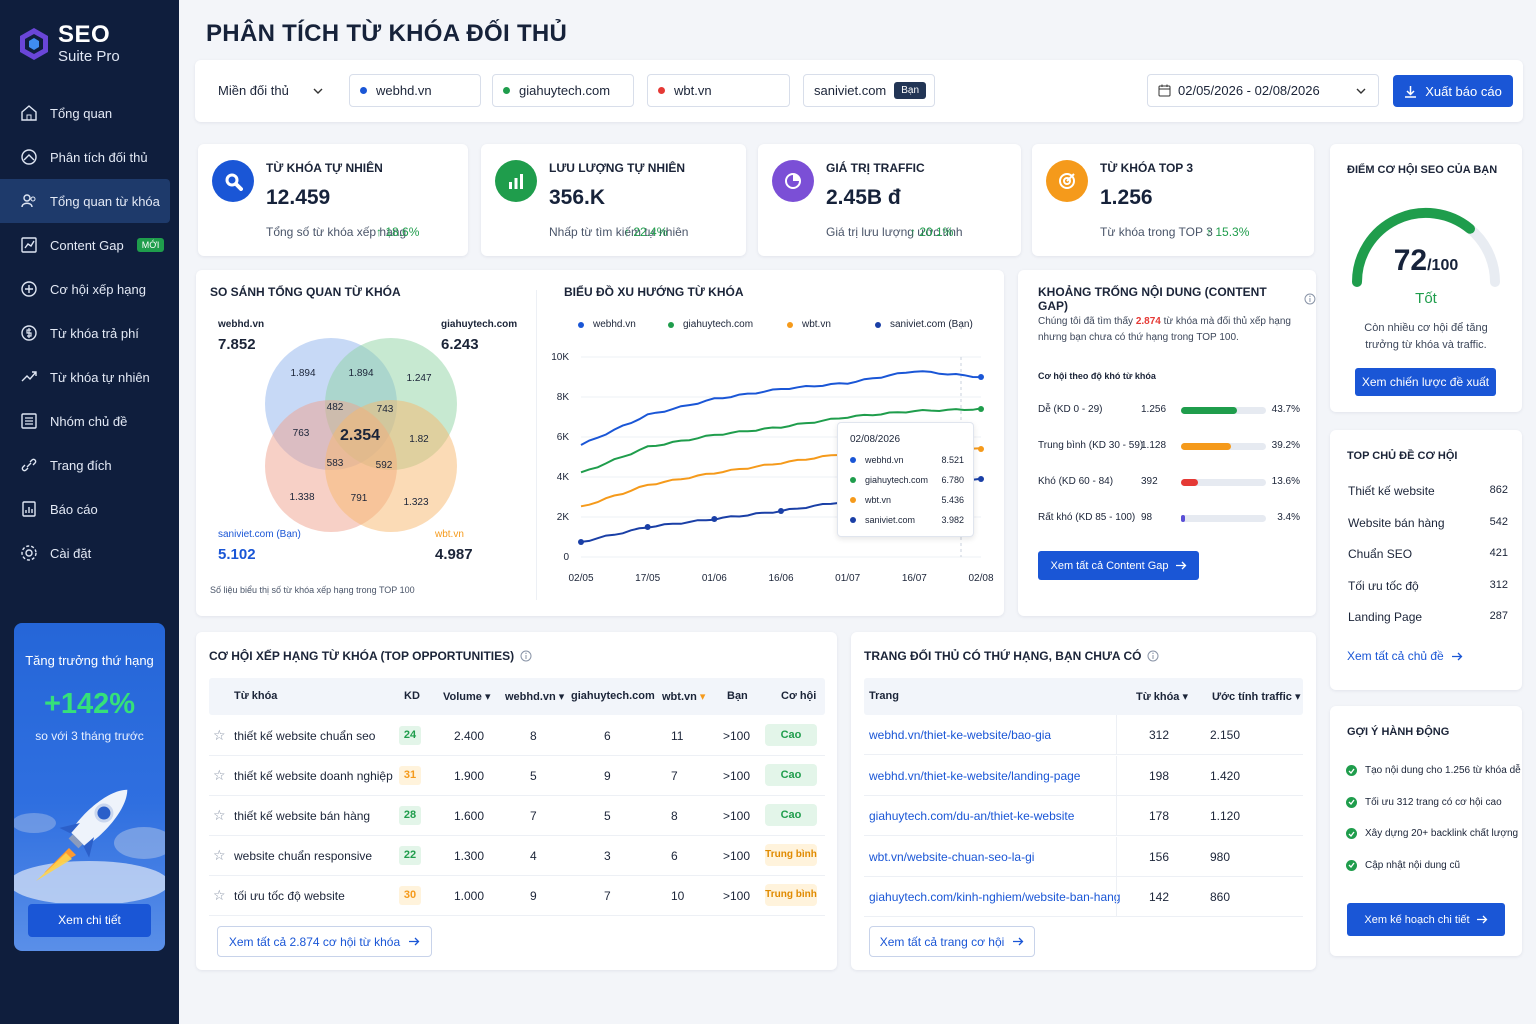 This screenshot has width=1536, height=1024. What do you see at coordinates (960, 735) in the screenshot?
I see `page-url-link: webhd.vn/thiet-ke-website/bao-gia` at bounding box center [960, 735].